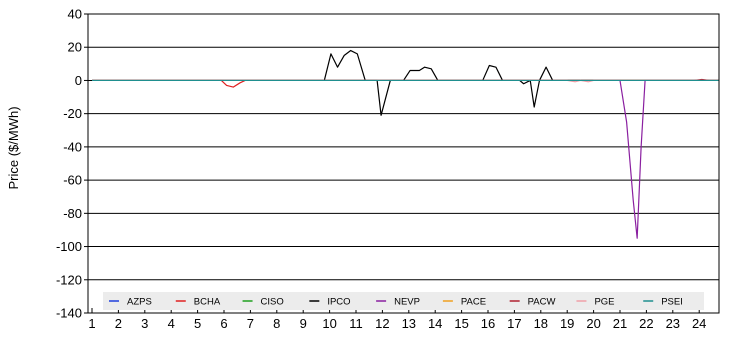 This screenshot has width=729, height=340. Describe the element at coordinates (91, 323) in the screenshot. I see `x-tick-label: 1` at that location.